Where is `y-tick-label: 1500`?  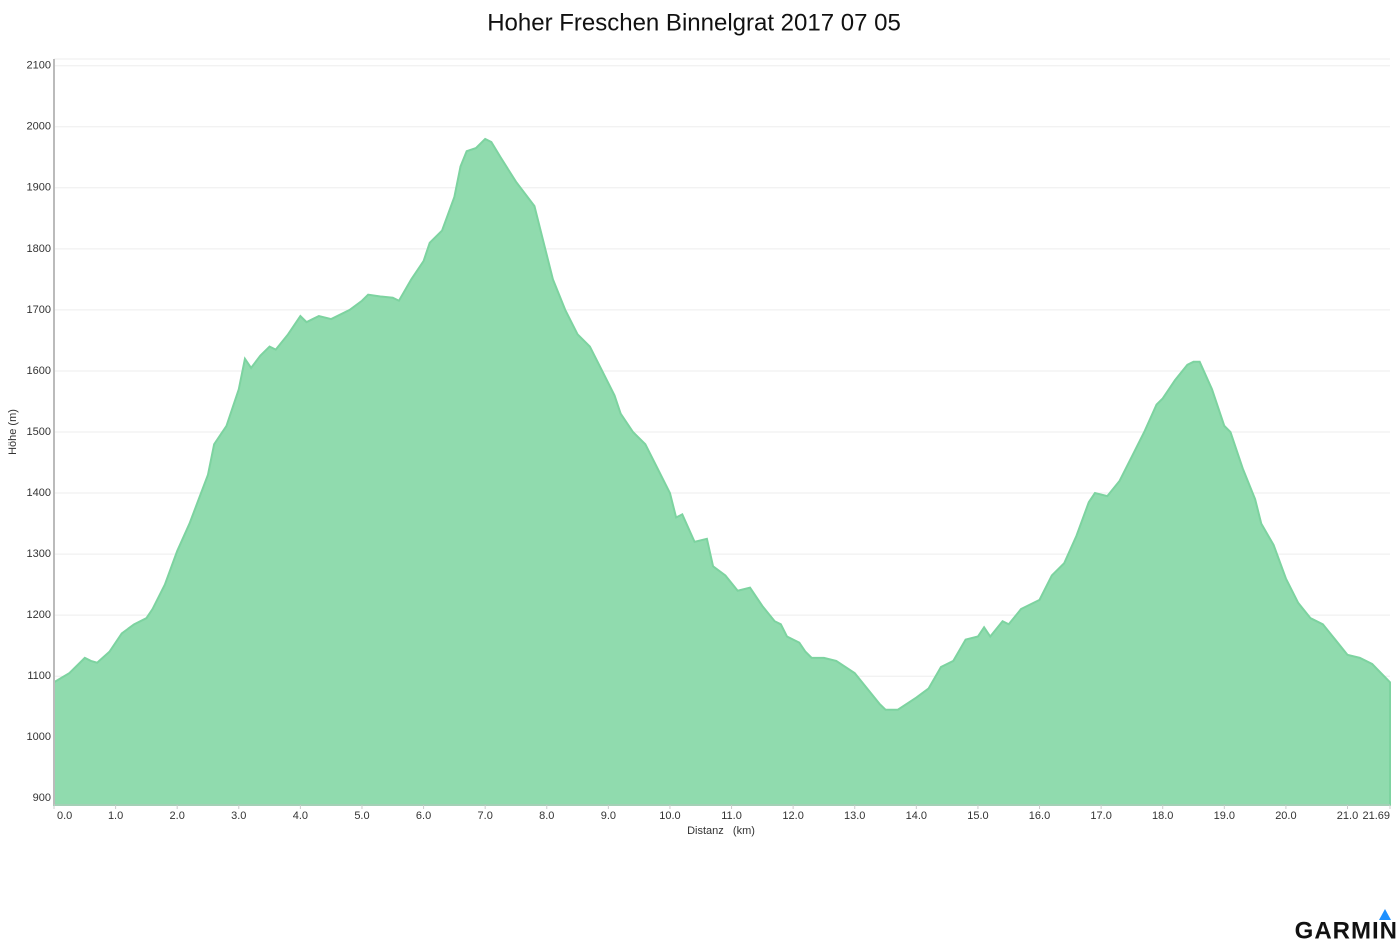 y-tick-label: 1500 is located at coordinates (39, 432).